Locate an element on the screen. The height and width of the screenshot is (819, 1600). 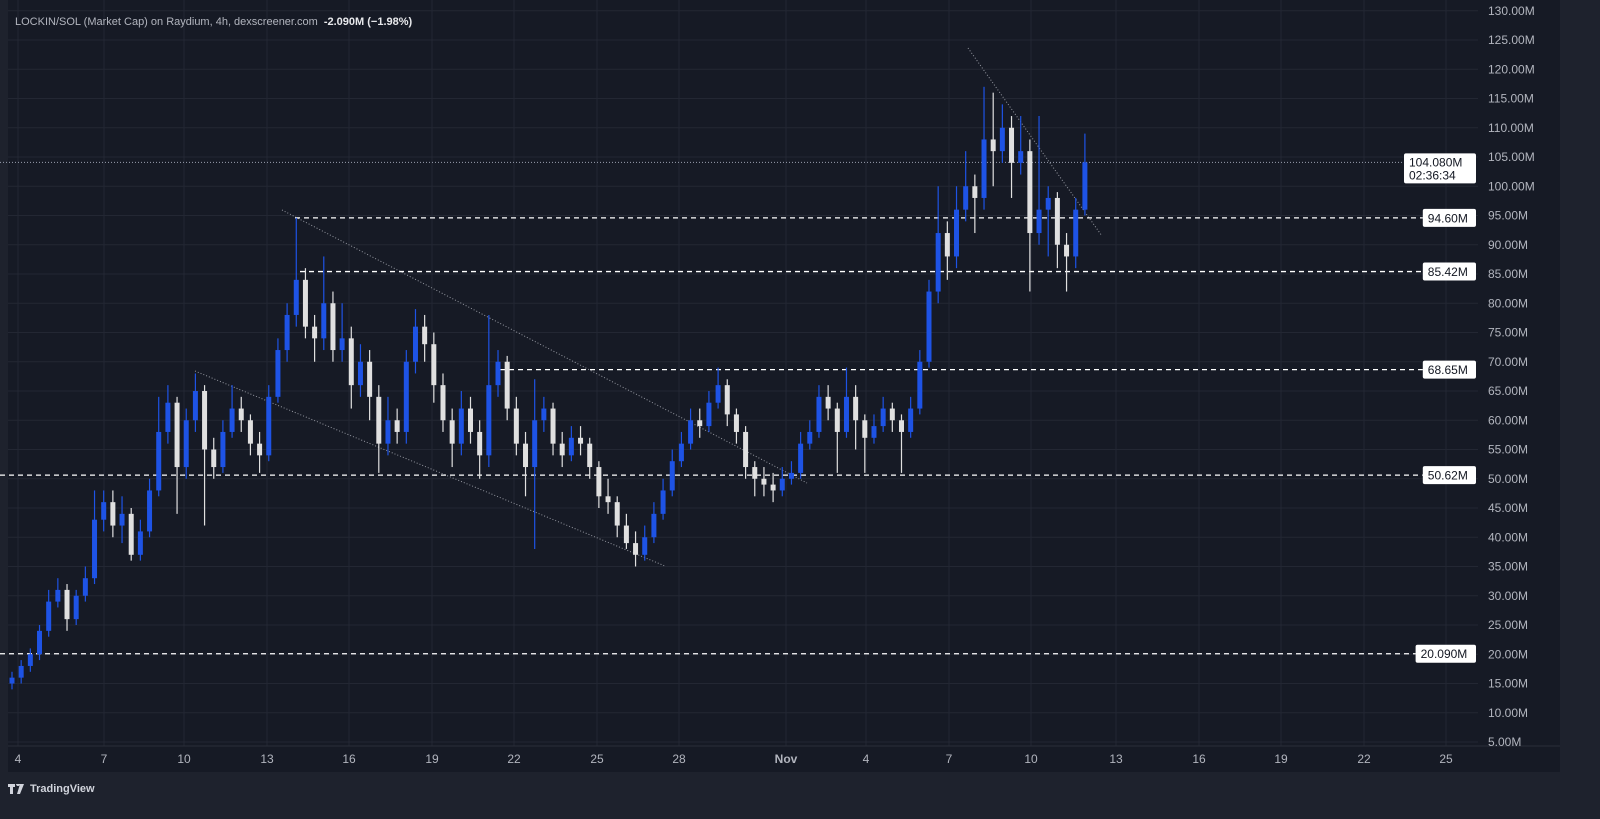
y-tick-label: 10.00M is located at coordinates (1508, 713).